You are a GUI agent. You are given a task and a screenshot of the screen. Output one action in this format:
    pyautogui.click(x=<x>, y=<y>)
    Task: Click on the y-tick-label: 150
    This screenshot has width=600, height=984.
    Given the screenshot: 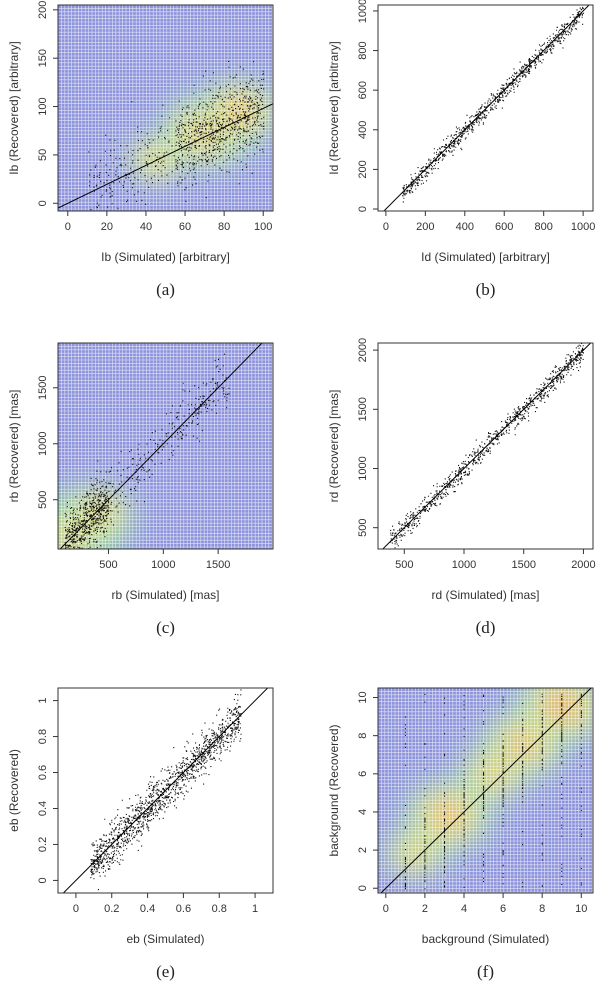 What is the action you would take?
    pyautogui.click(x=43, y=58)
    